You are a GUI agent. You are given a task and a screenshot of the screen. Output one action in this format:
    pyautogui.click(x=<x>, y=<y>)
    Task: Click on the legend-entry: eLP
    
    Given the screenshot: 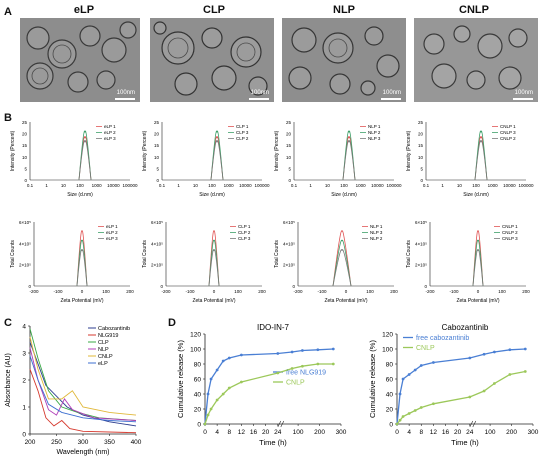 What is the action you would take?
    pyautogui.click(x=103, y=364)
    